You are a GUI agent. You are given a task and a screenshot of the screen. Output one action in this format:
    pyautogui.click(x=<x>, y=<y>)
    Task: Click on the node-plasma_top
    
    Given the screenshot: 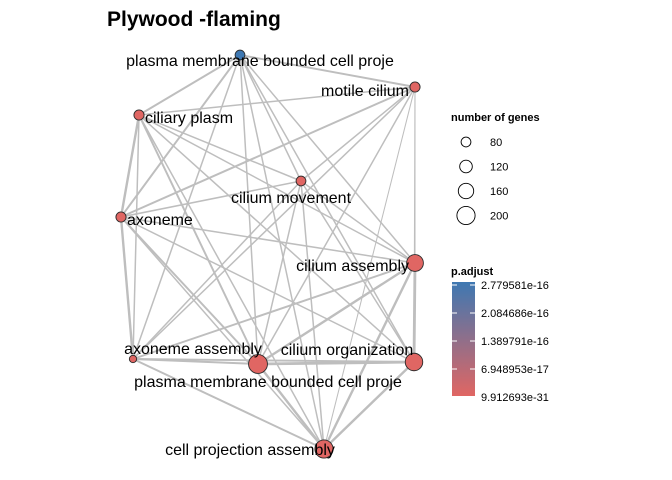 What is the action you would take?
    pyautogui.click(x=240, y=55)
    